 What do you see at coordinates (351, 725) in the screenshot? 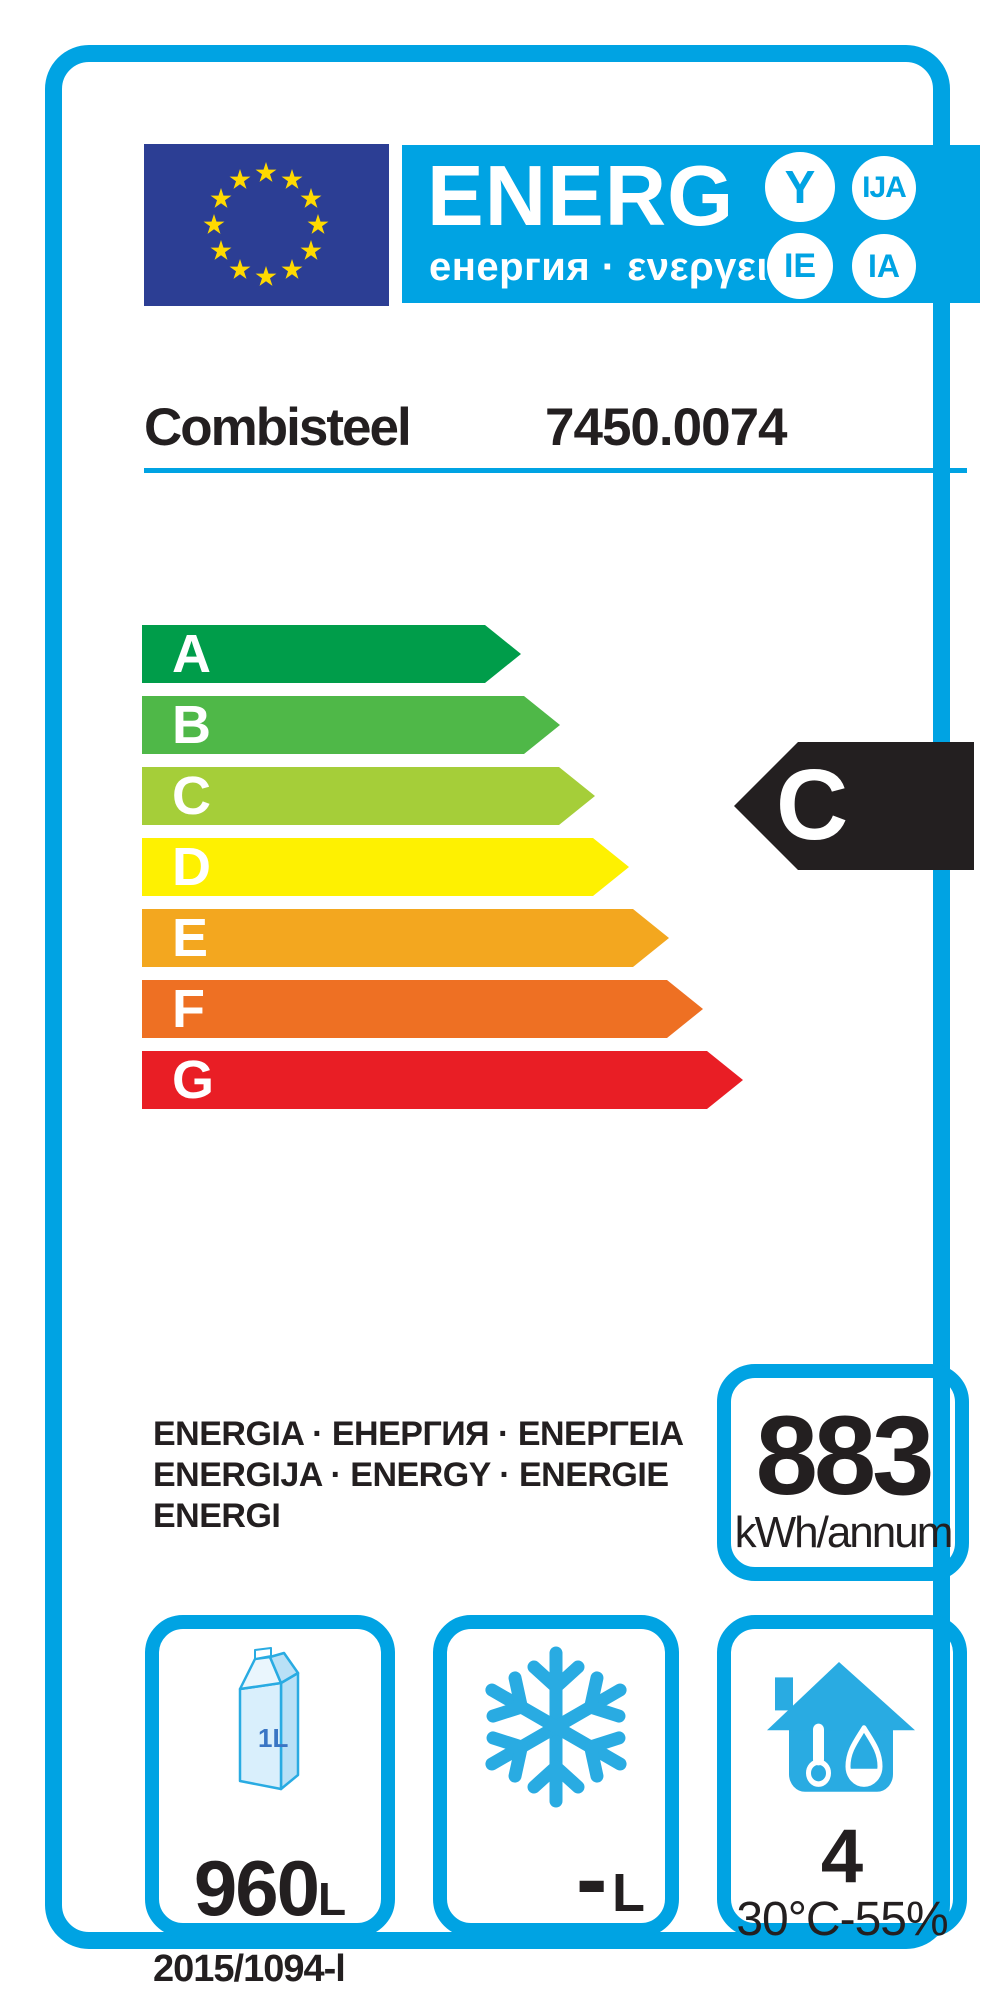
I see `scale-bar-b: B` at bounding box center [351, 725].